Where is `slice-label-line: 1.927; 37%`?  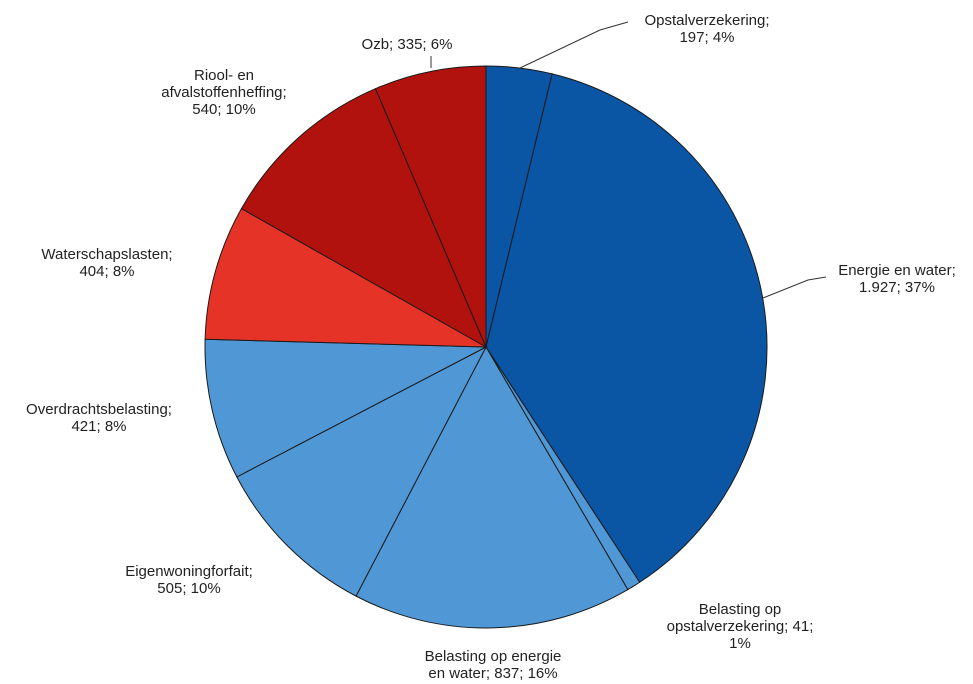
slice-label-line: 1.927; 37% is located at coordinates (897, 287).